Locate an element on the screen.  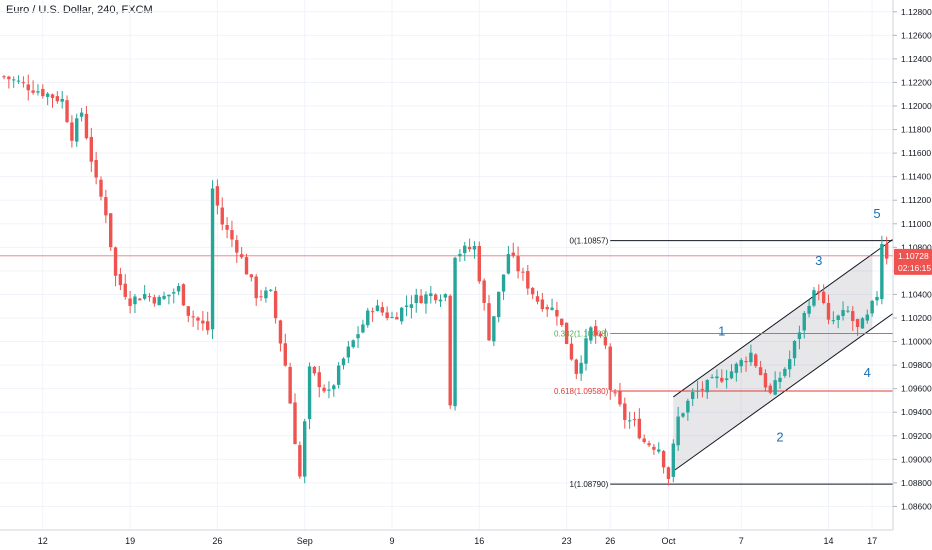
time-tick-label: 23 is located at coordinates (567, 541).